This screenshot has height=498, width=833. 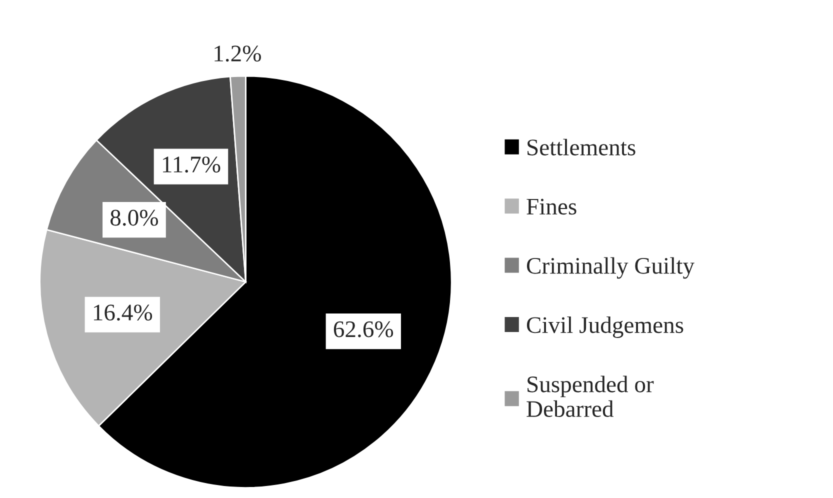 What do you see at coordinates (610, 268) in the screenshot?
I see `legend-label: Criminally Guilty` at bounding box center [610, 268].